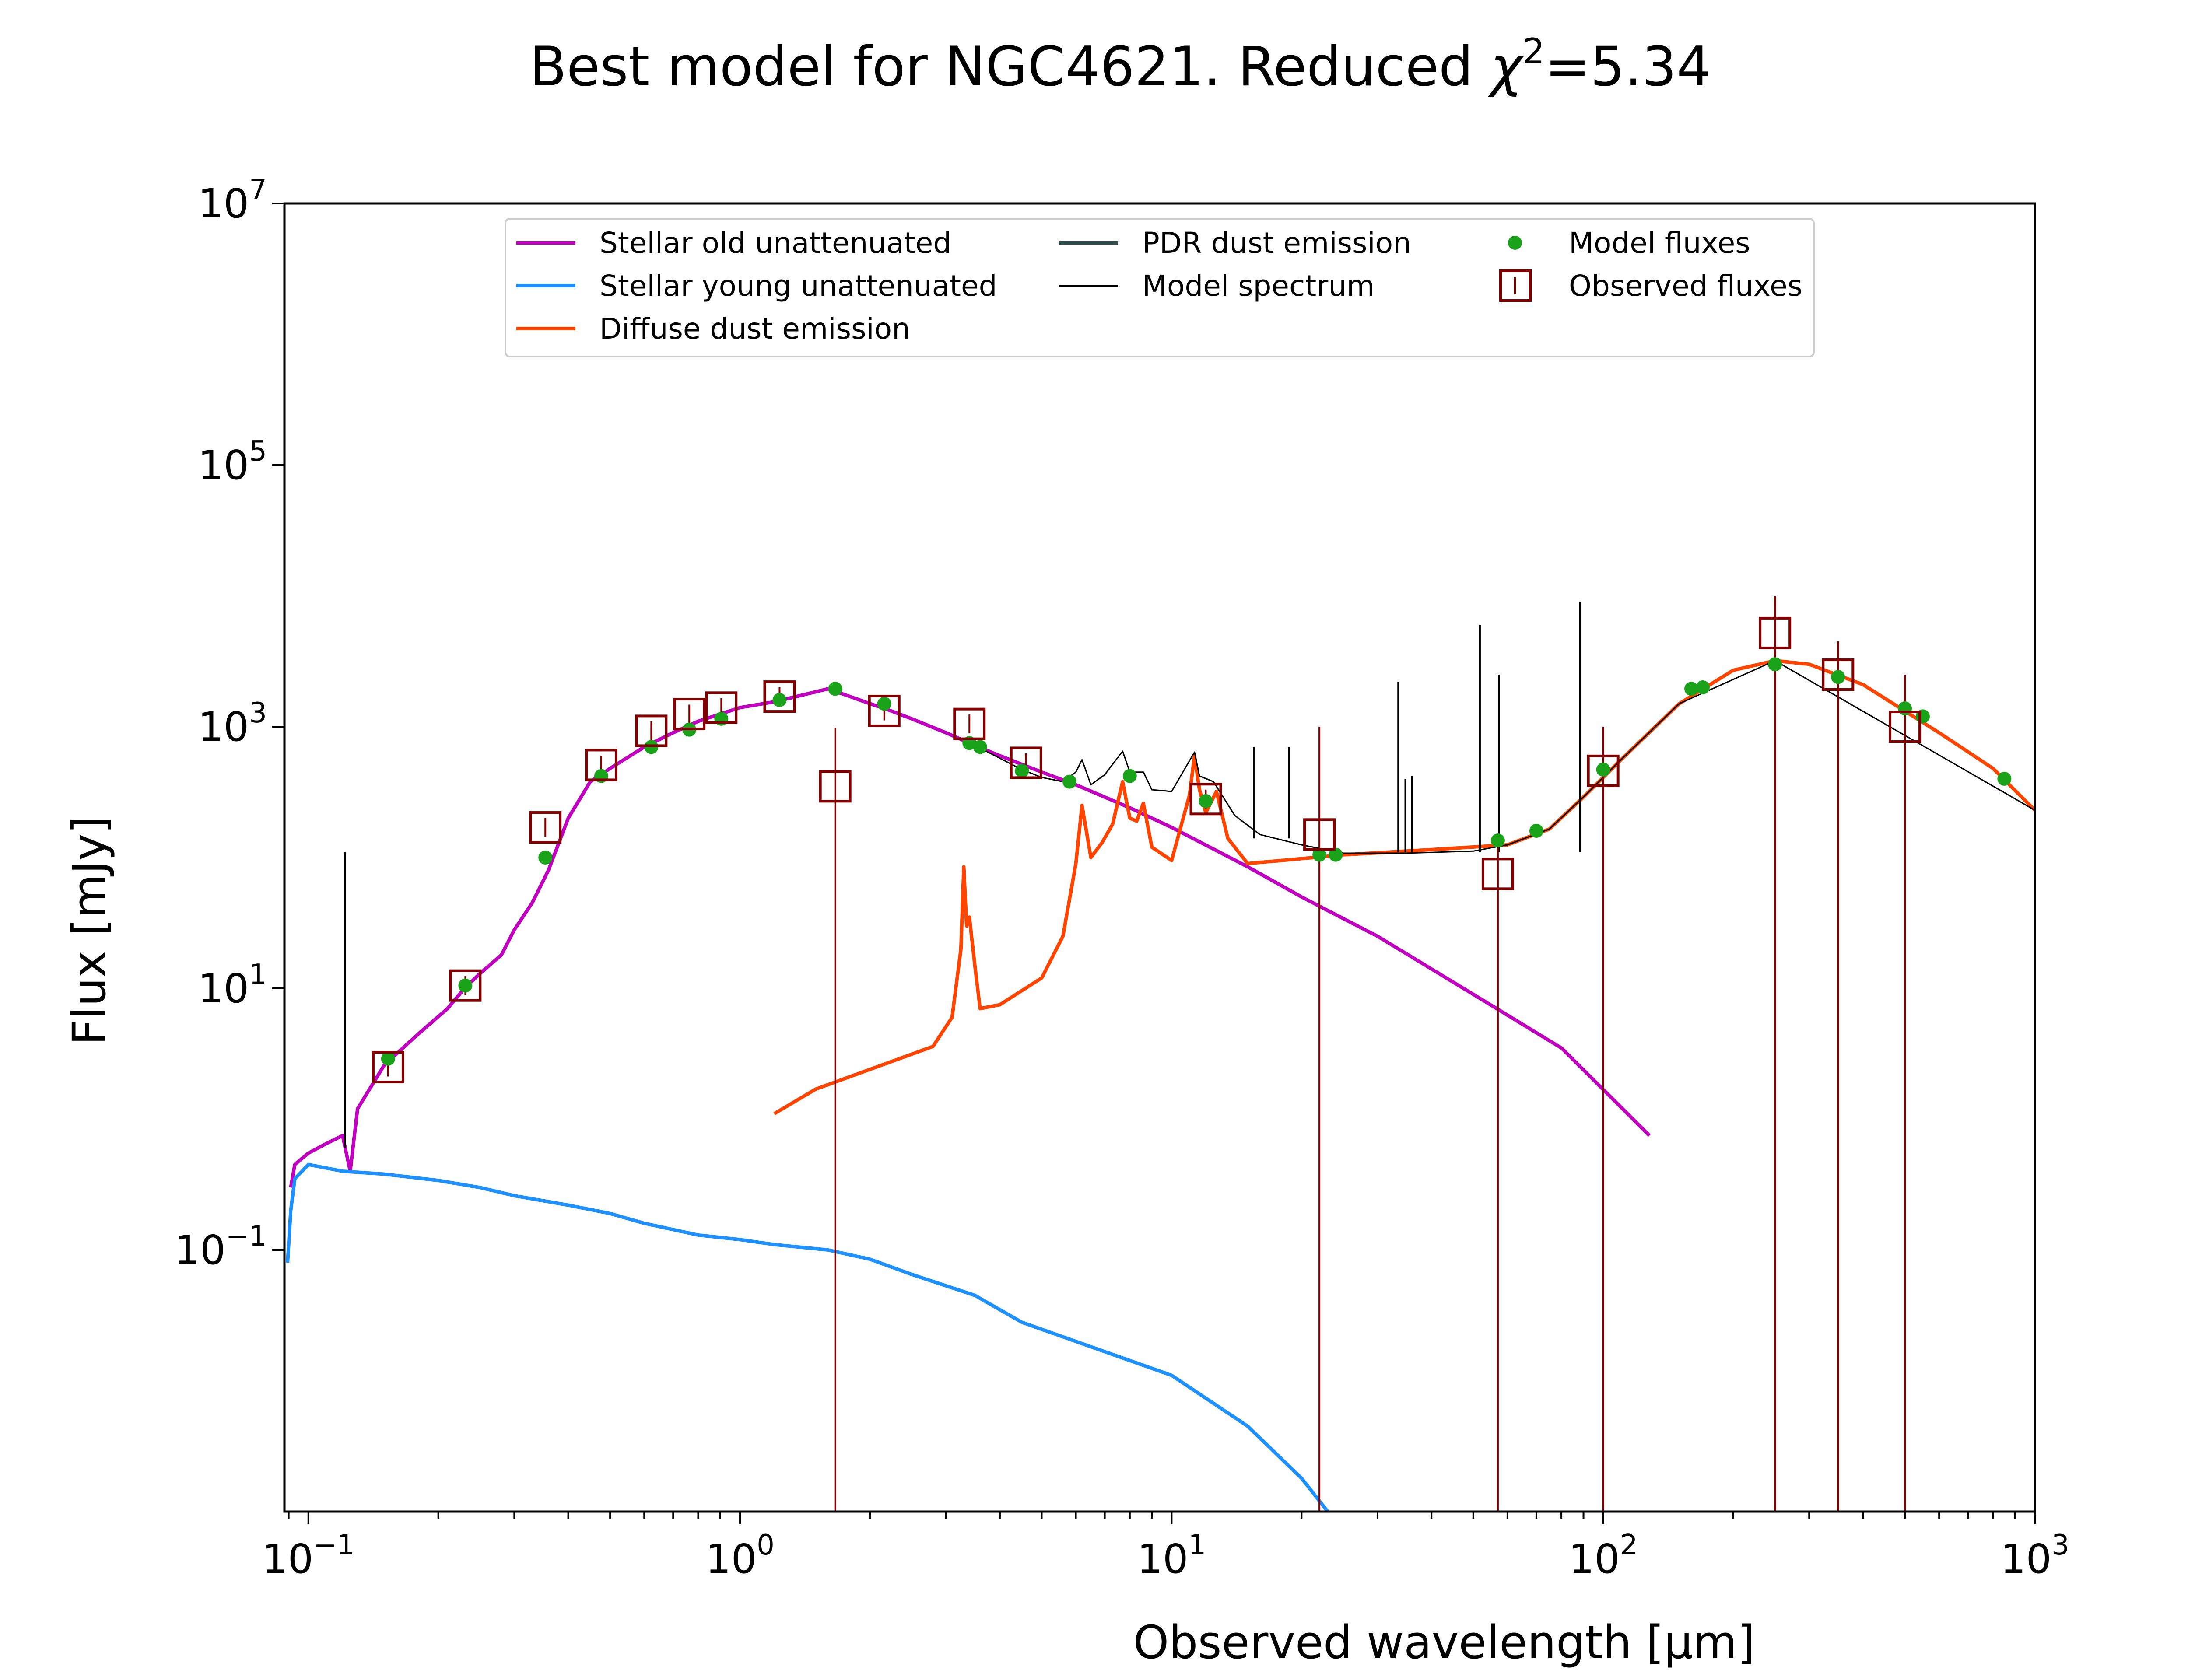 The height and width of the screenshot is (1680, 2188). What do you see at coordinates (755, 329) in the screenshot?
I see `legend-label: Diffuse dust emission` at bounding box center [755, 329].